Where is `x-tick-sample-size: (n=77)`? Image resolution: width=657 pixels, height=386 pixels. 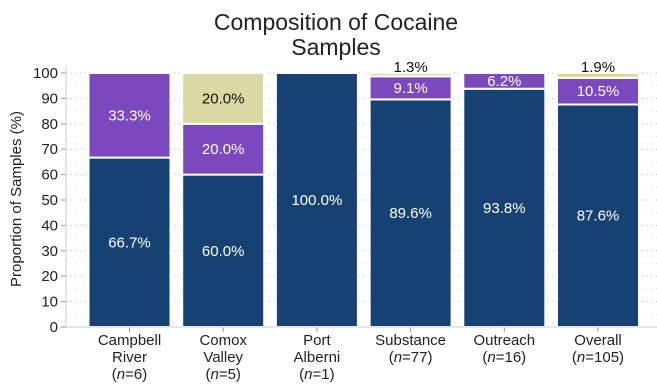 x-tick-sample-size: (n=77) is located at coordinates (411, 357).